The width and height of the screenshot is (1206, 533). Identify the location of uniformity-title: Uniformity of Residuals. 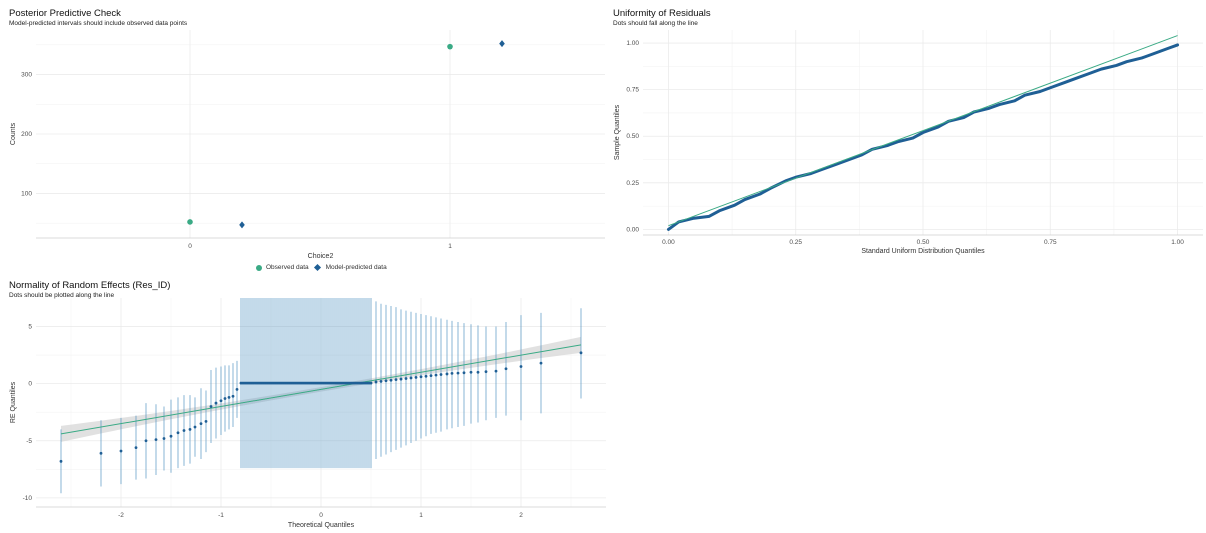
(662, 13).